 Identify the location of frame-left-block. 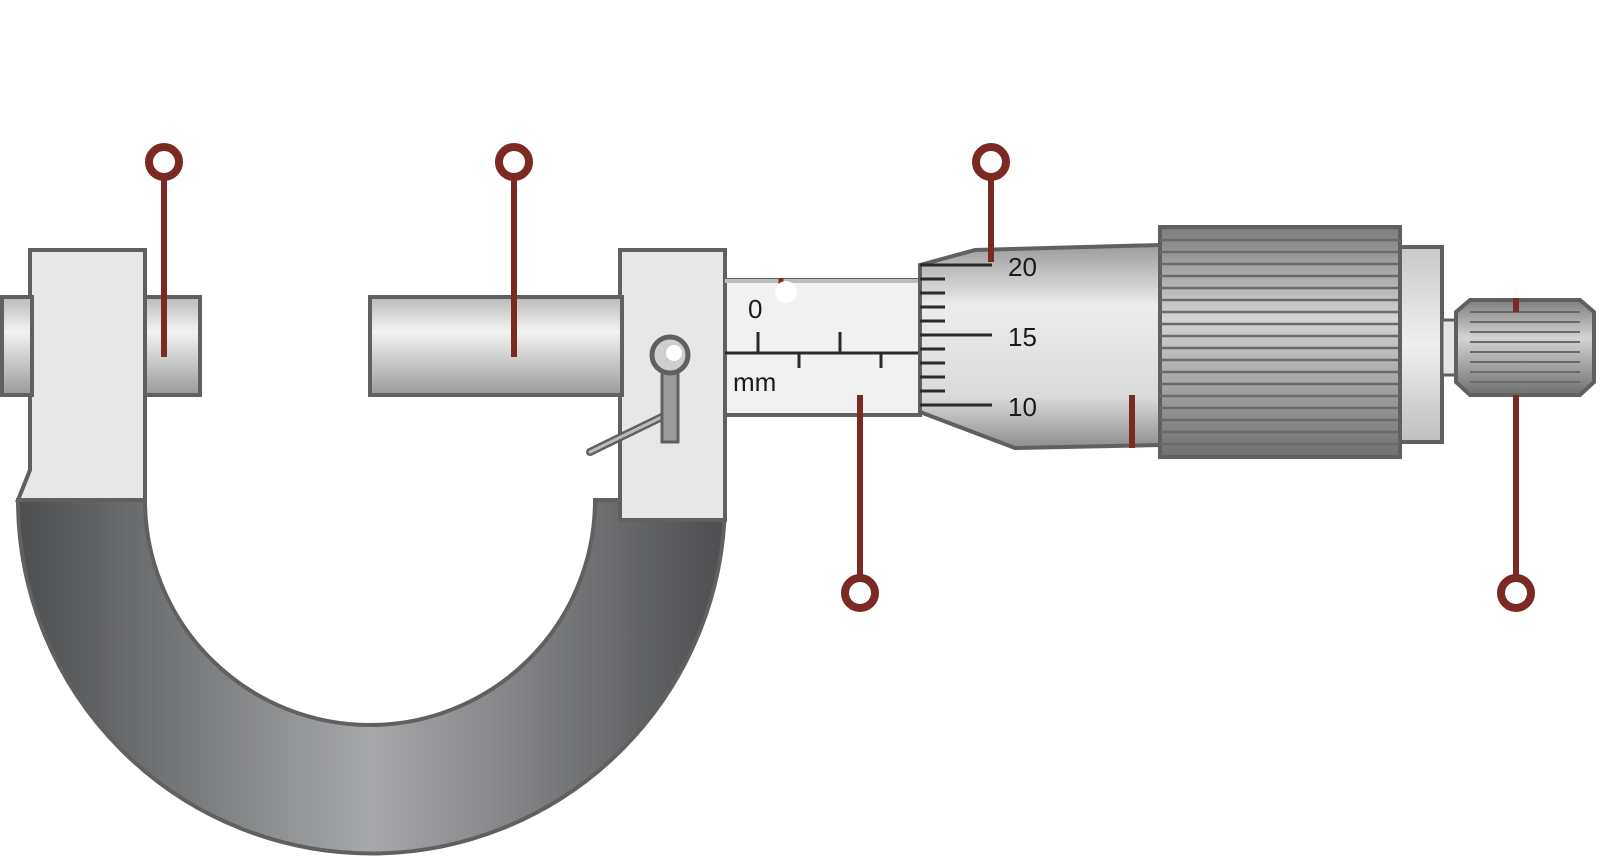
(81, 375).